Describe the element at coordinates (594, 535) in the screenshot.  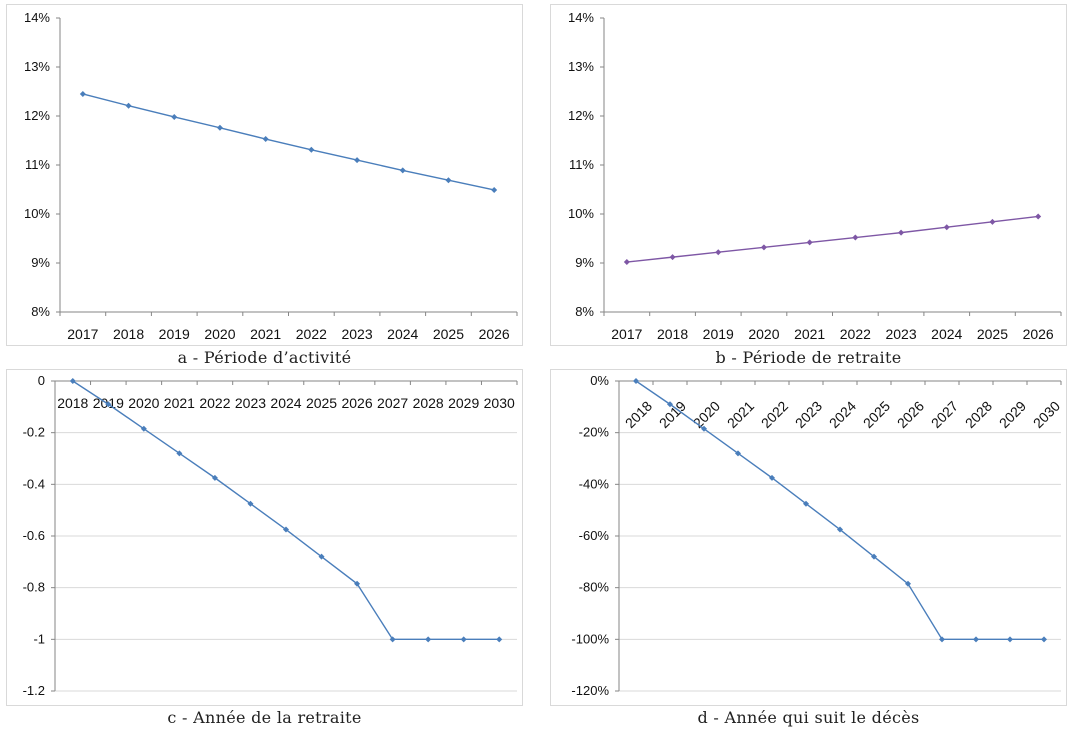
I see `y-tick-label: -60%` at that location.